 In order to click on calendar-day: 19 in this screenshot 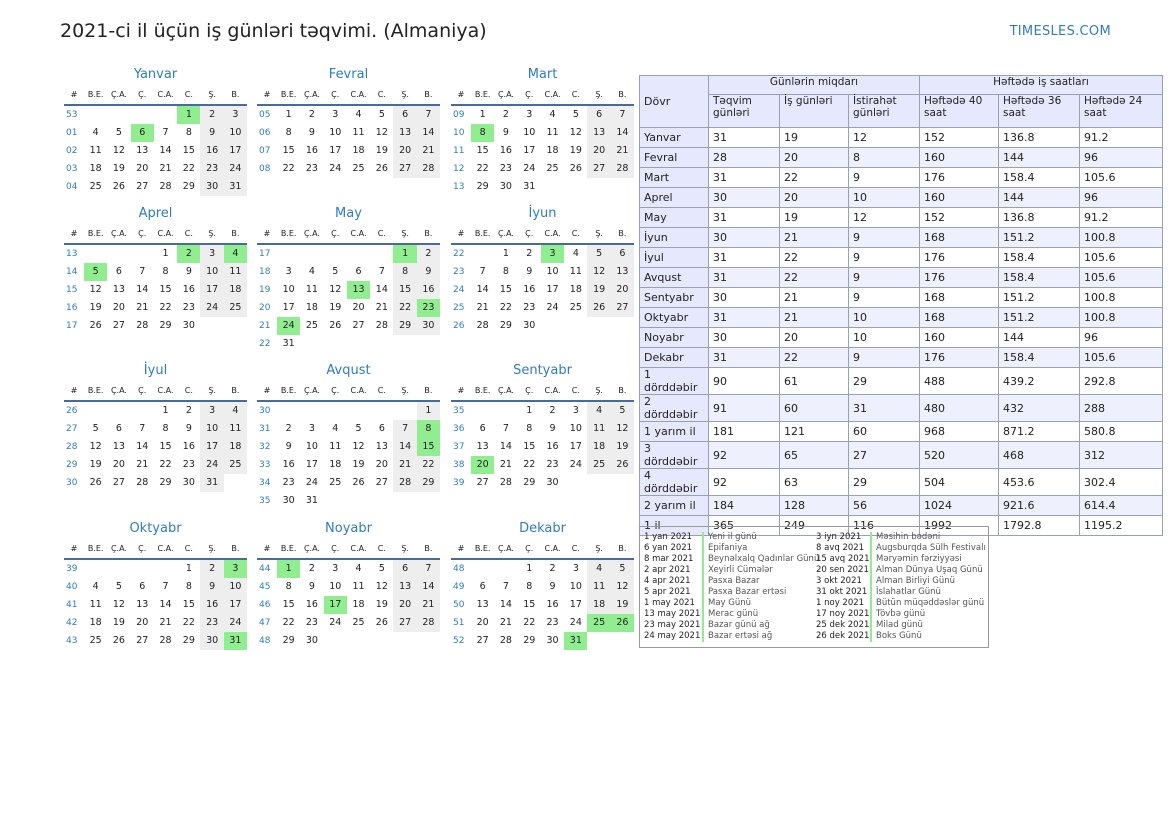, I will do `click(118, 168)`.